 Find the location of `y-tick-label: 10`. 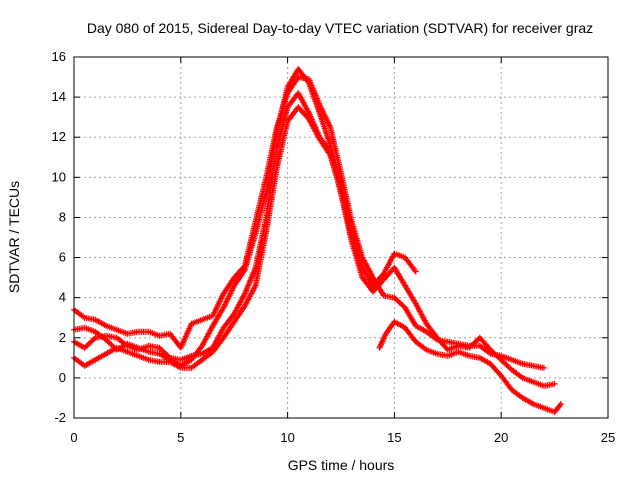

y-tick-label: 10 is located at coordinates (59, 176).